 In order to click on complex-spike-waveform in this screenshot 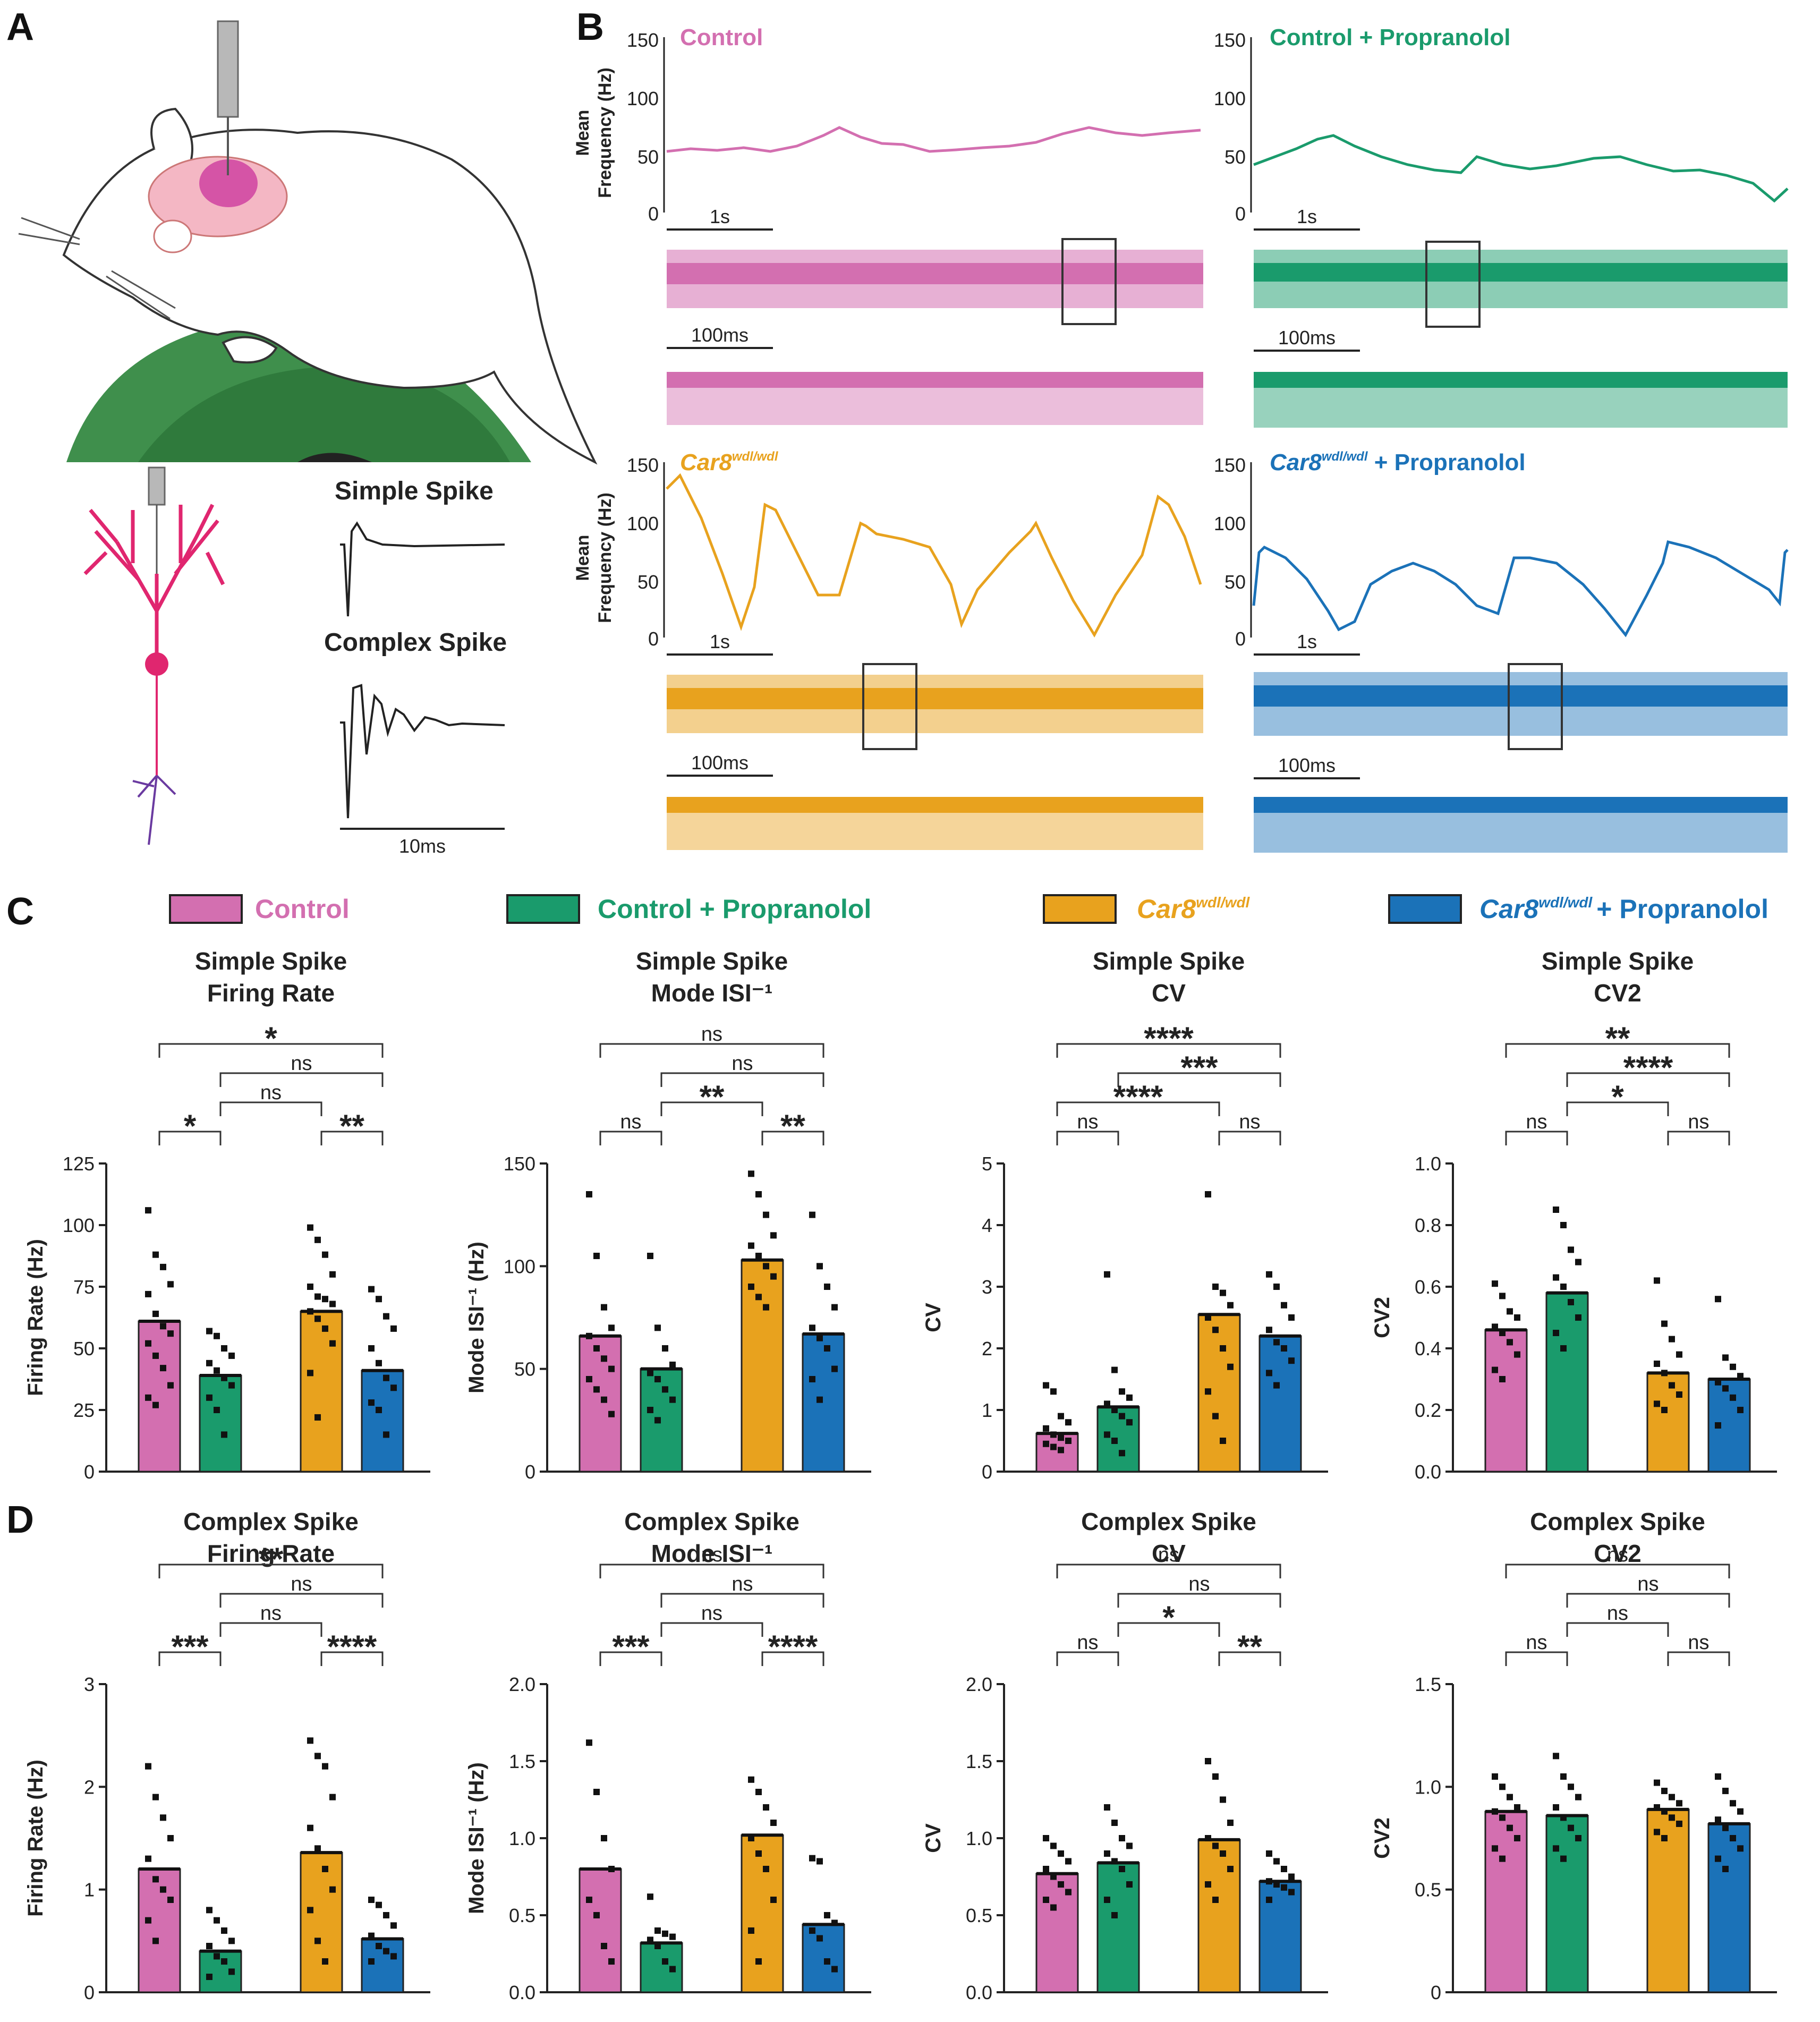, I will do `click(422, 751)`.